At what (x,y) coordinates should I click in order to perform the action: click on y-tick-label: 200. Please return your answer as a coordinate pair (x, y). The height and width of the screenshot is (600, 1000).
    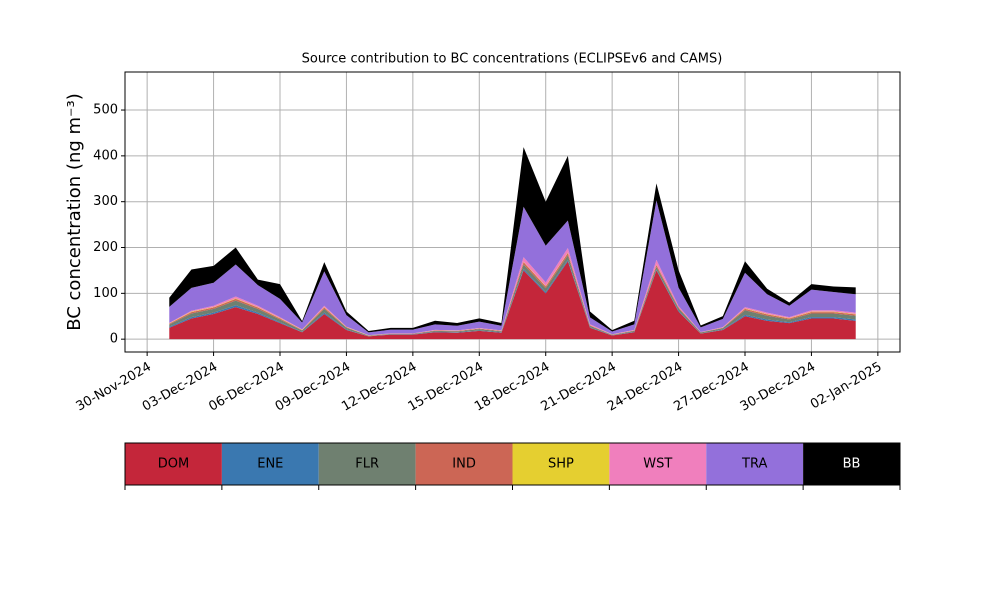
    Looking at the image, I should click on (105, 247).